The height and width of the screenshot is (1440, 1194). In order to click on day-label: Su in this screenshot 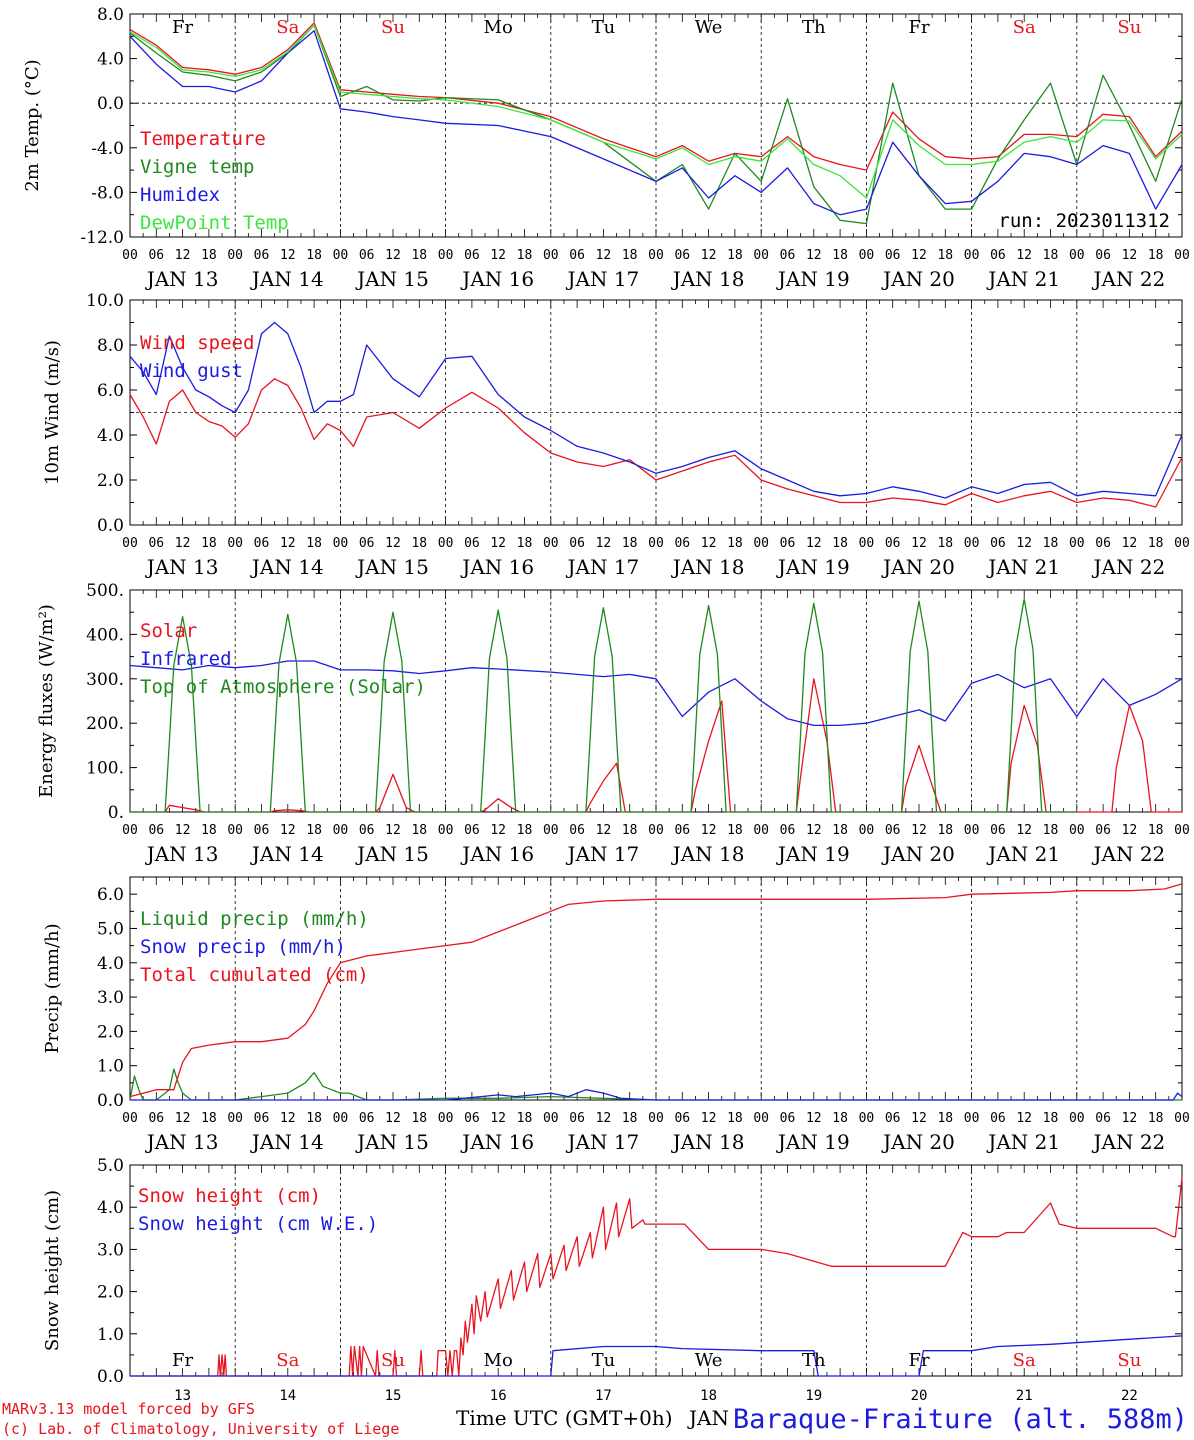, I will do `click(393, 1360)`.